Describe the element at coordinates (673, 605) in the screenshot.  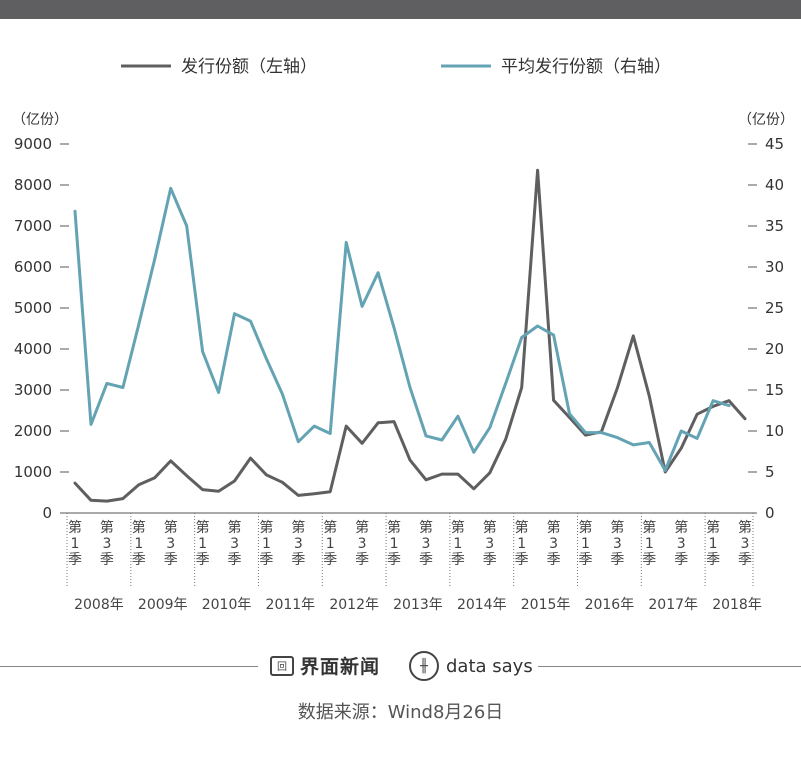
I see `year-label: 2017年` at that location.